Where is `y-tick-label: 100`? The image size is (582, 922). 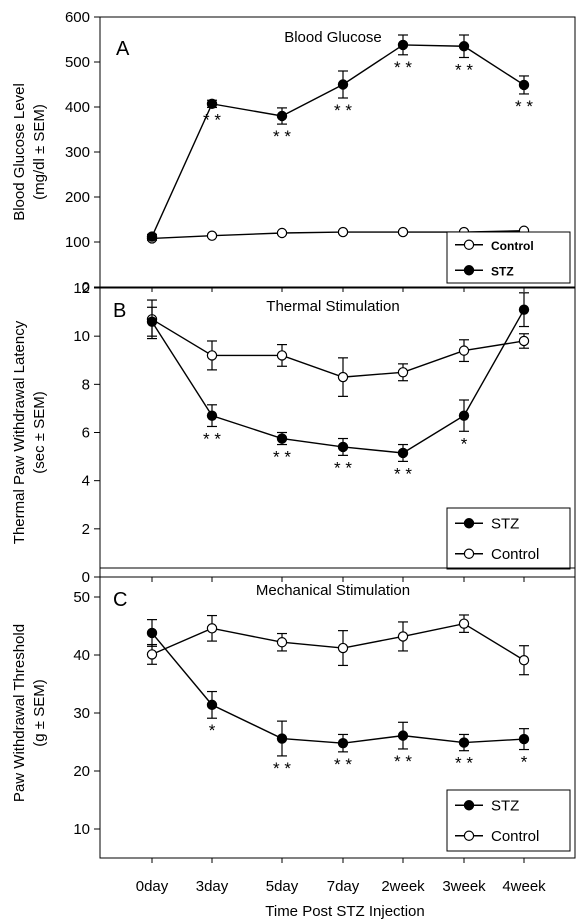
y-tick-label: 100 is located at coordinates (77, 242).